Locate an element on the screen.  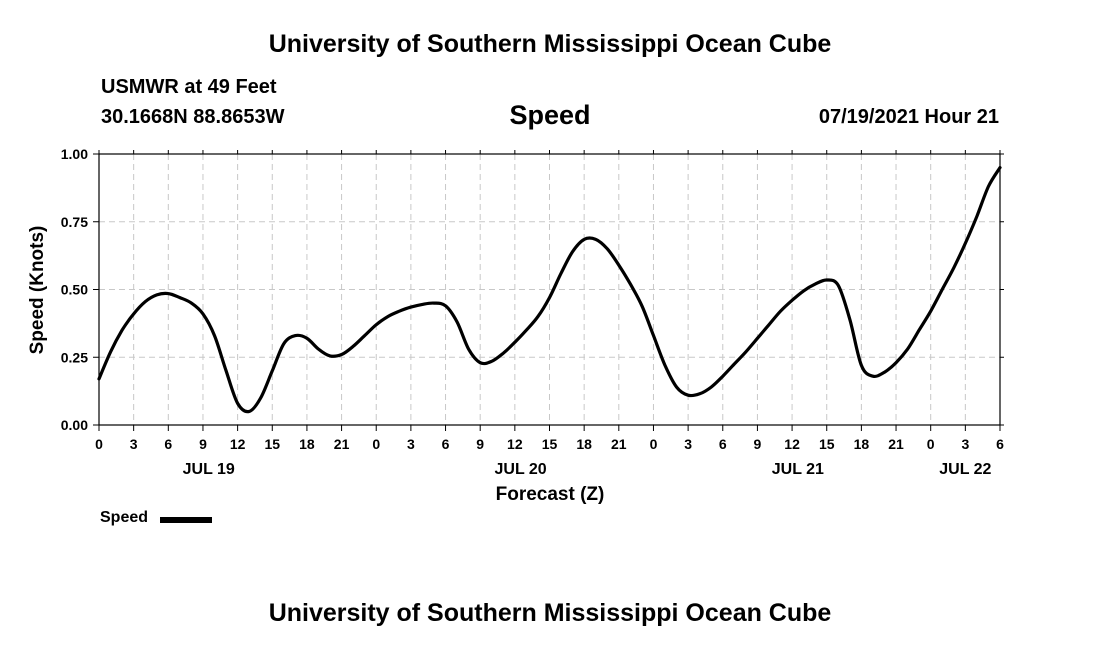
y-tick-label: 0.75 is located at coordinates (74, 222).